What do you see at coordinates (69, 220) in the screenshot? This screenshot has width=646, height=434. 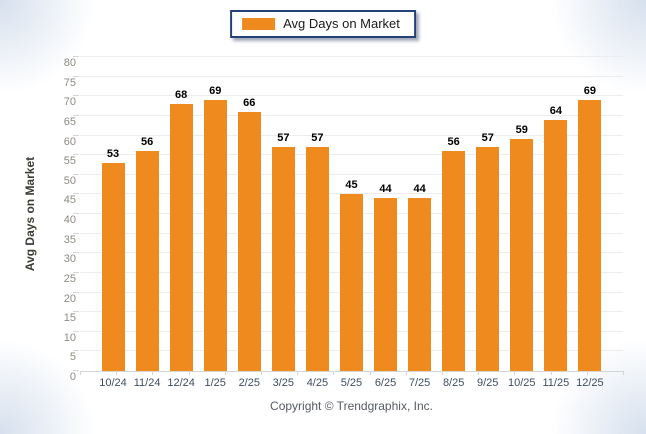 I see `y-axis-tick-labels: 0 5 10 15 20 25 30 35 40 45 50 55 60 65 70 75 80` at bounding box center [69, 220].